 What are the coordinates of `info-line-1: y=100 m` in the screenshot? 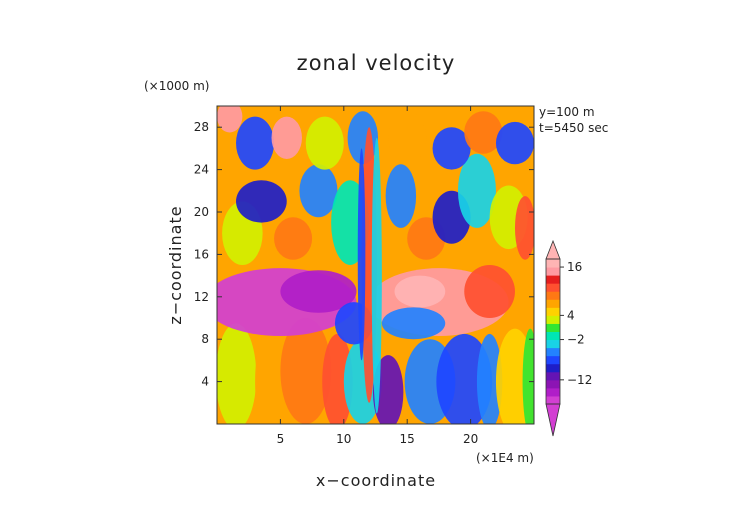 It's located at (567, 112).